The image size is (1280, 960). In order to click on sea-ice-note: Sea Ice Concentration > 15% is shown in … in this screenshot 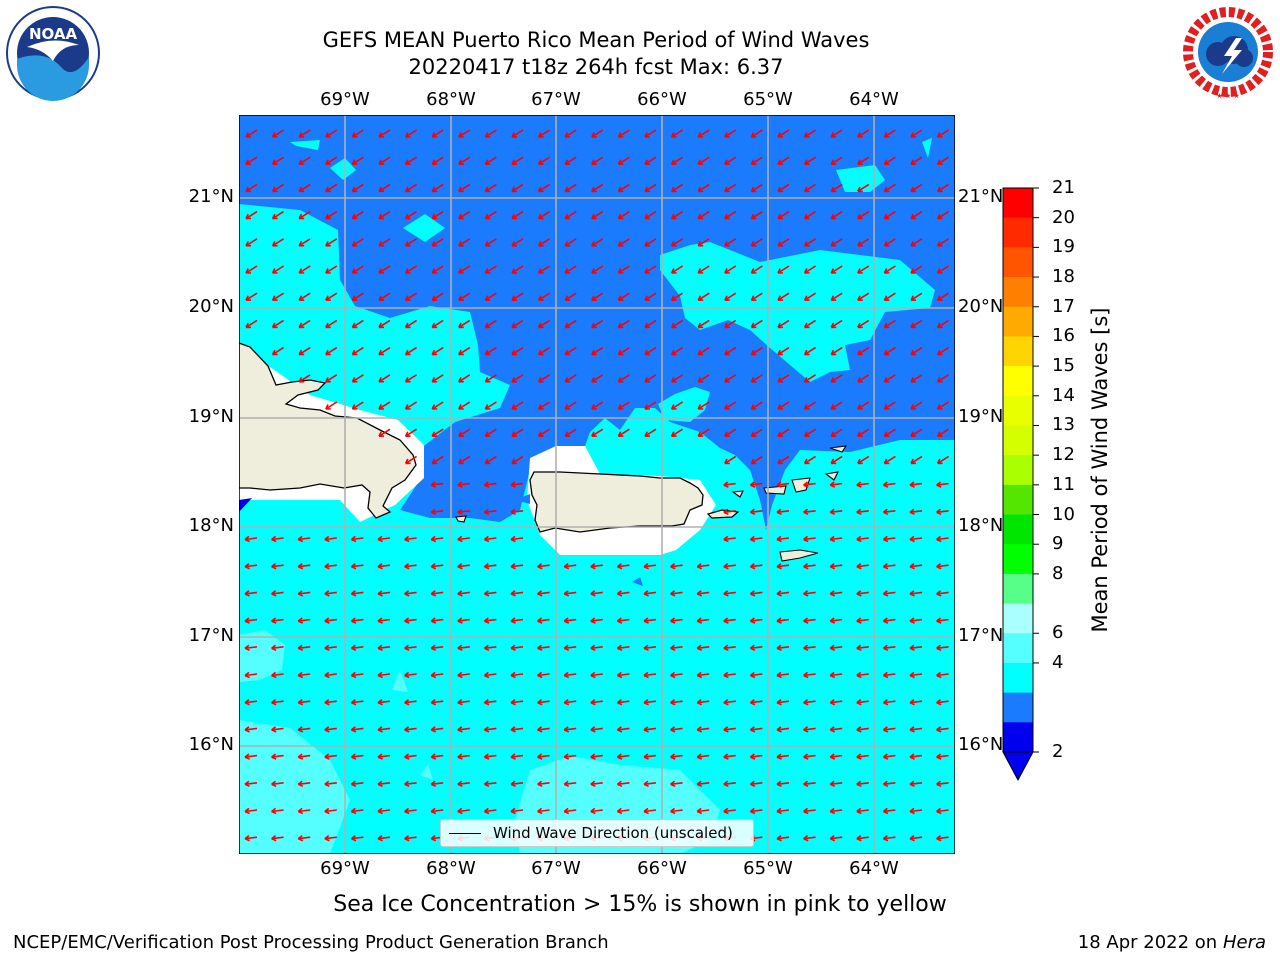, I will do `click(640, 904)`.